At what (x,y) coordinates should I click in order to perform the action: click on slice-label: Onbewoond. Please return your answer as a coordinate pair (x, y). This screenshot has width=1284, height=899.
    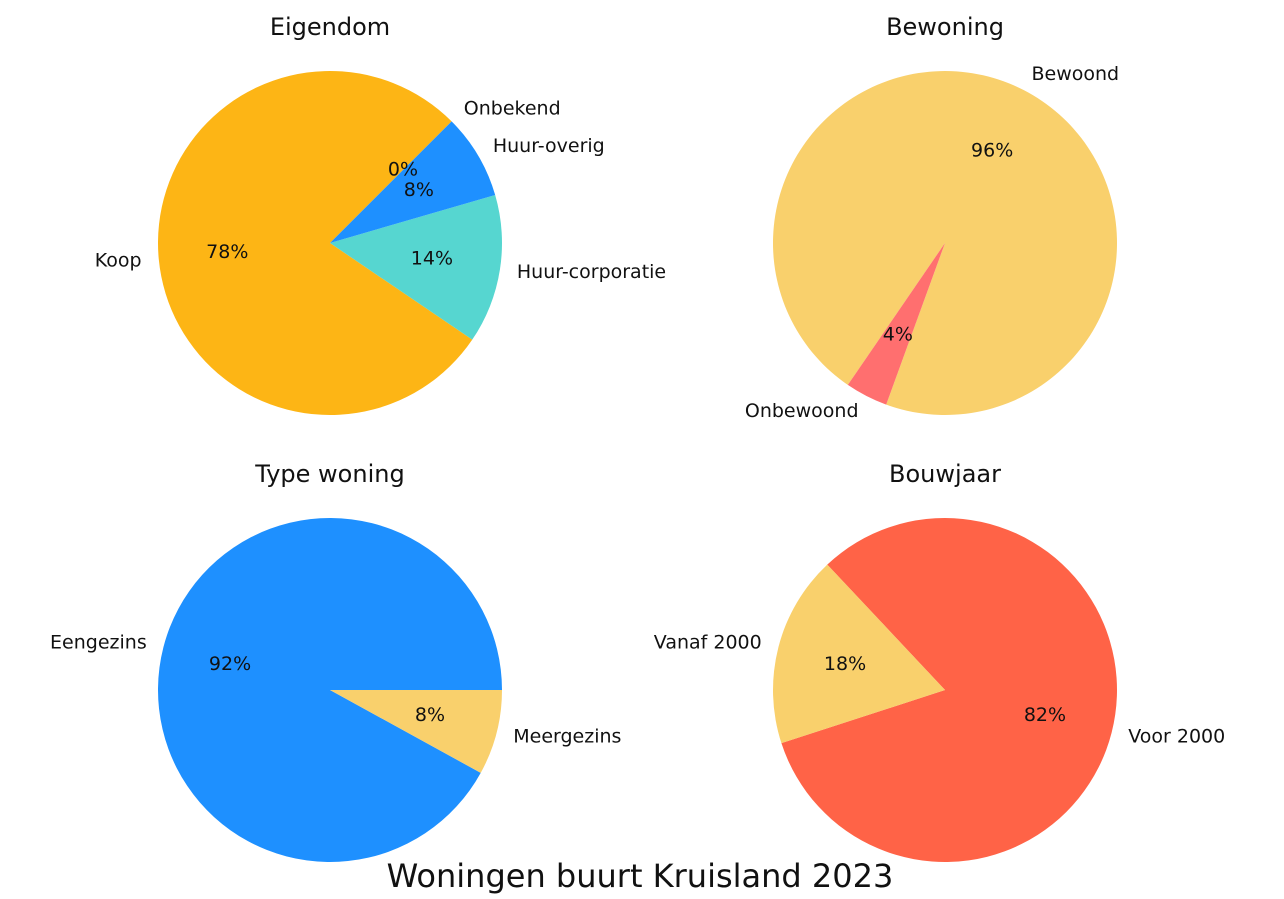
    Looking at the image, I should click on (802, 411).